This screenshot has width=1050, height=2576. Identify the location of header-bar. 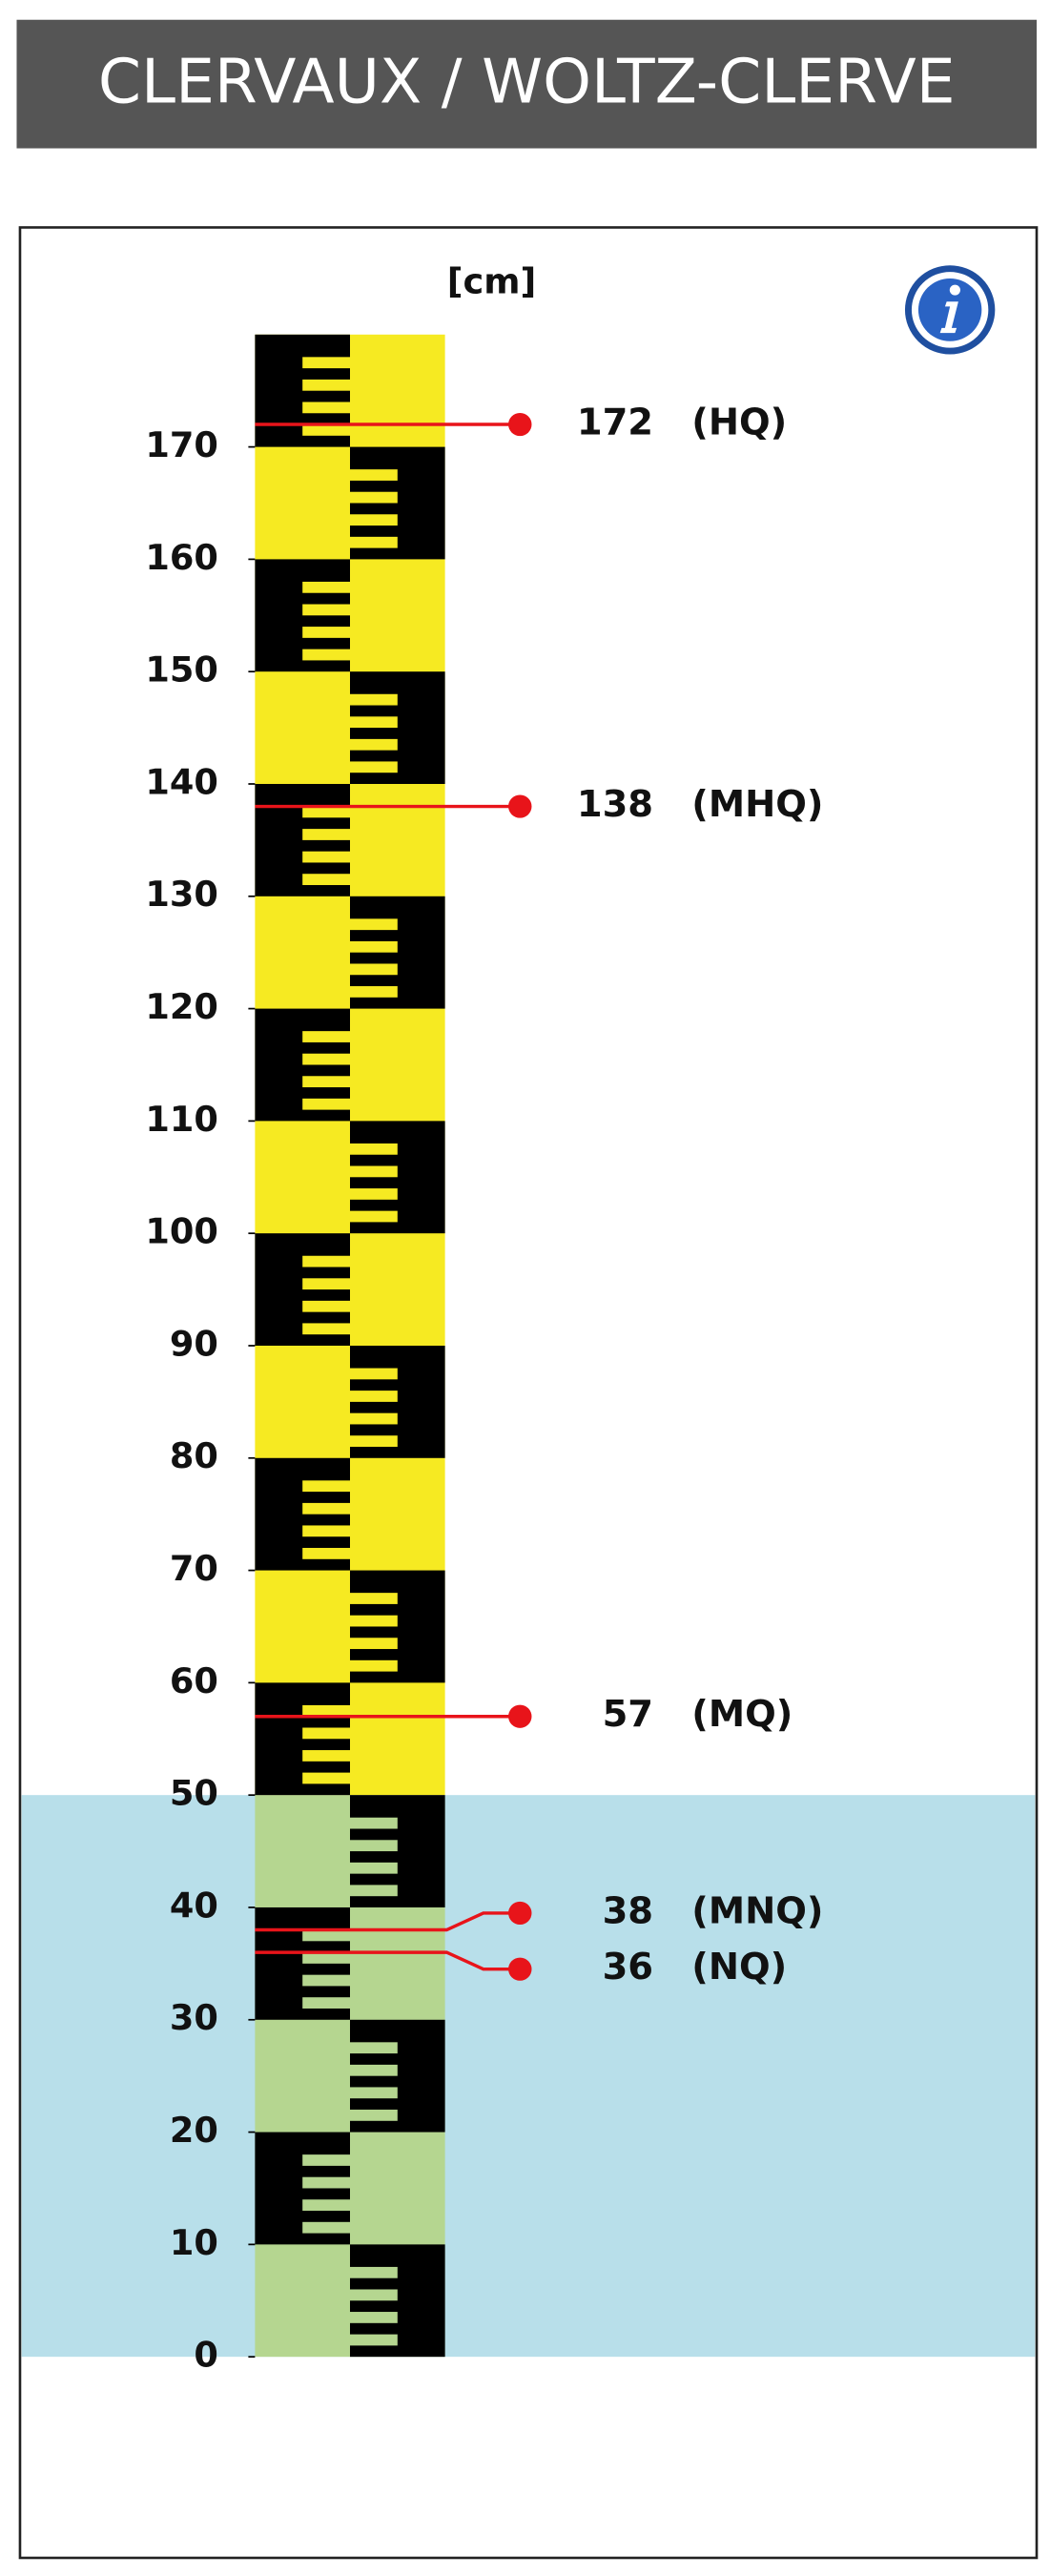
(527, 84).